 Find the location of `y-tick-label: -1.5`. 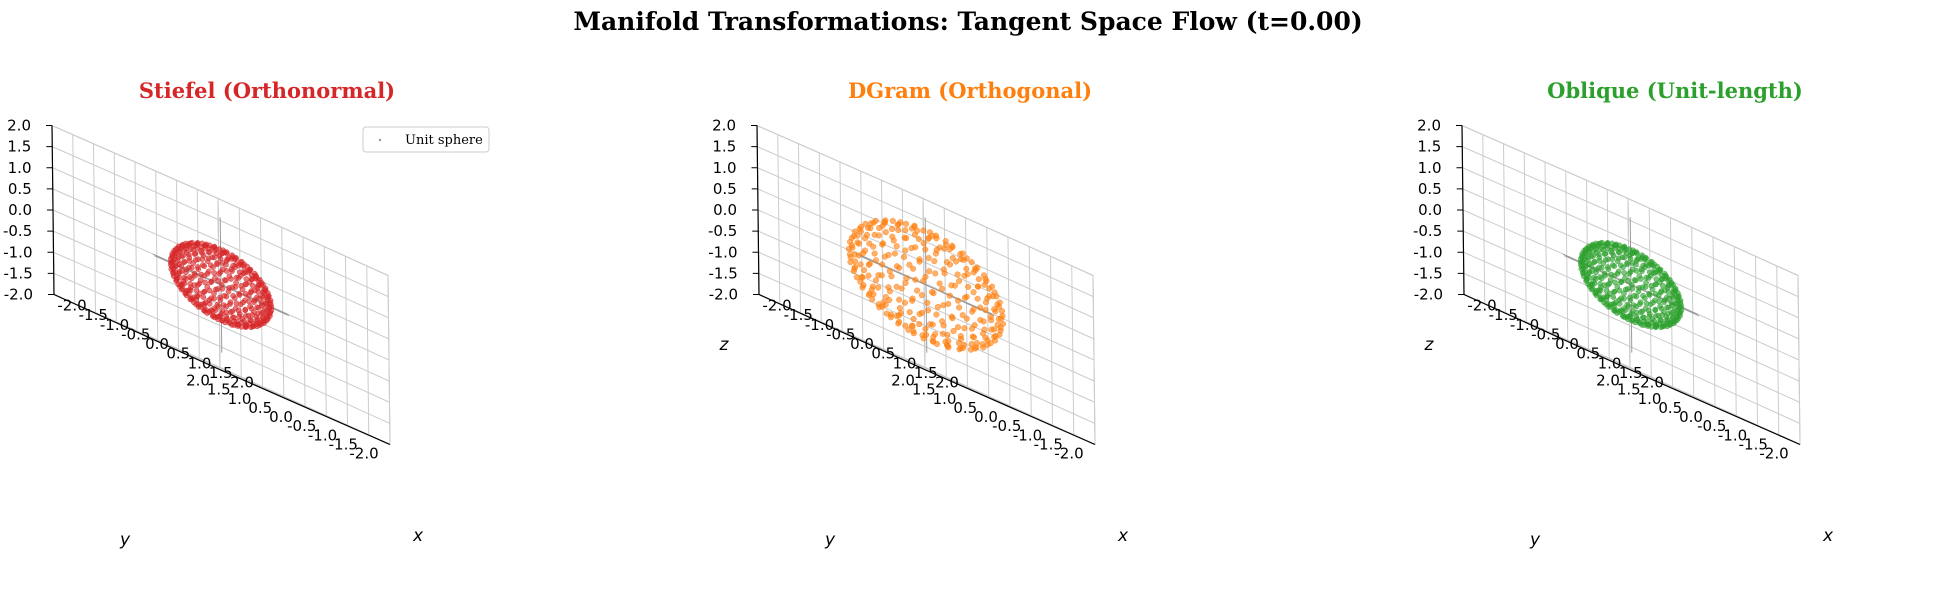

y-tick-label: -1.5 is located at coordinates (343, 444).